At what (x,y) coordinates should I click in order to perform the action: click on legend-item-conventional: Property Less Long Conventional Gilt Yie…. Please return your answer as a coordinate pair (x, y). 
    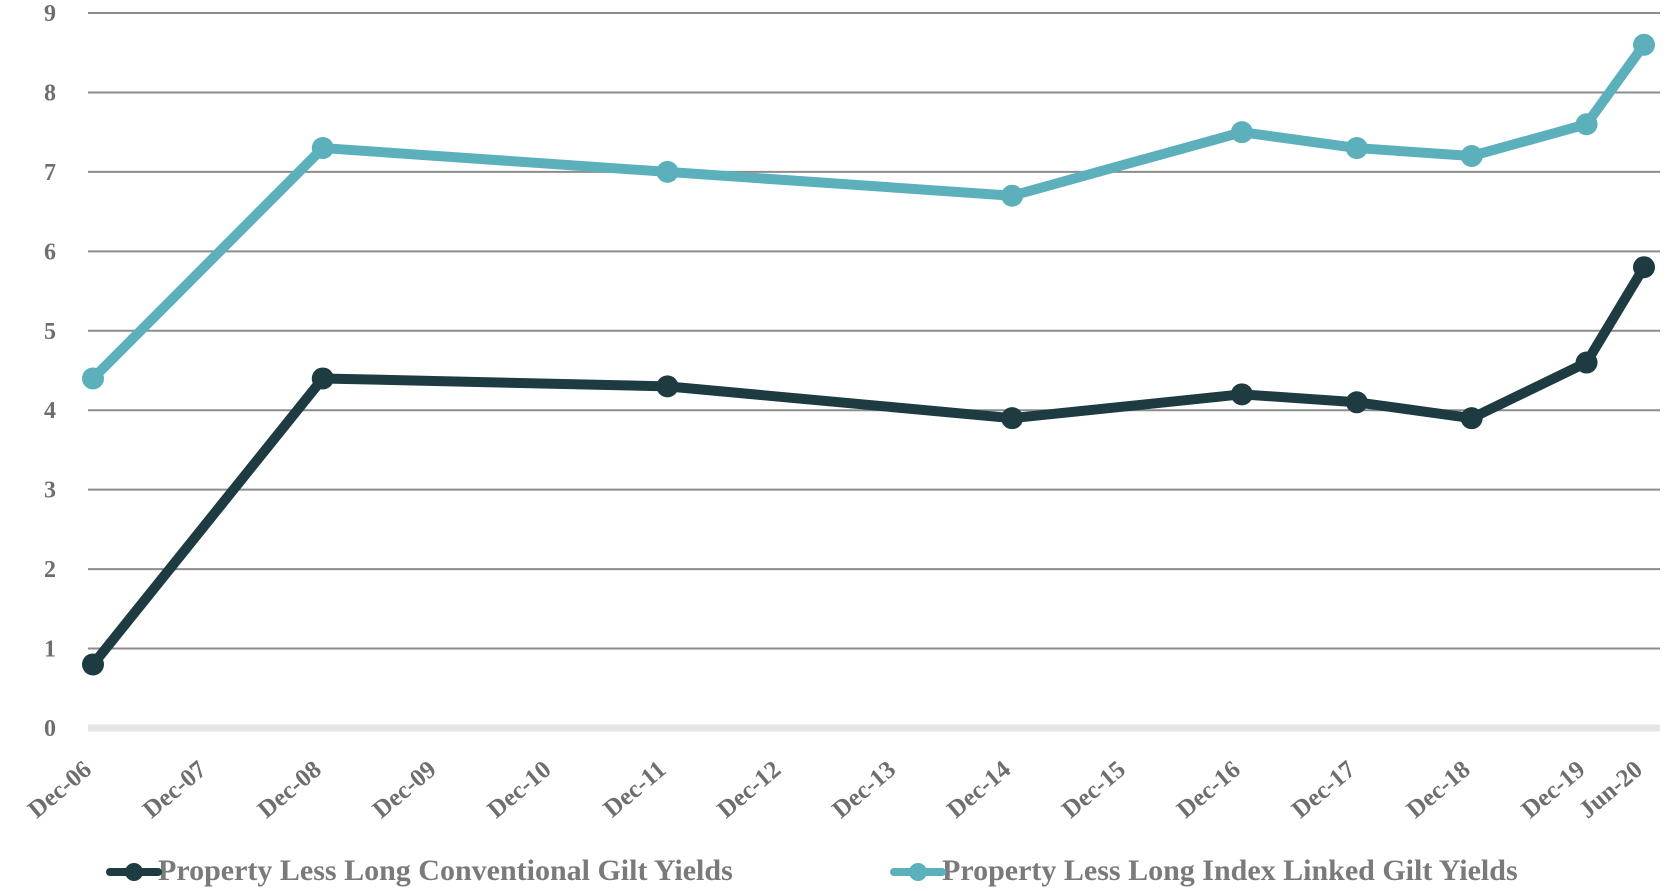
    Looking at the image, I should click on (418, 870).